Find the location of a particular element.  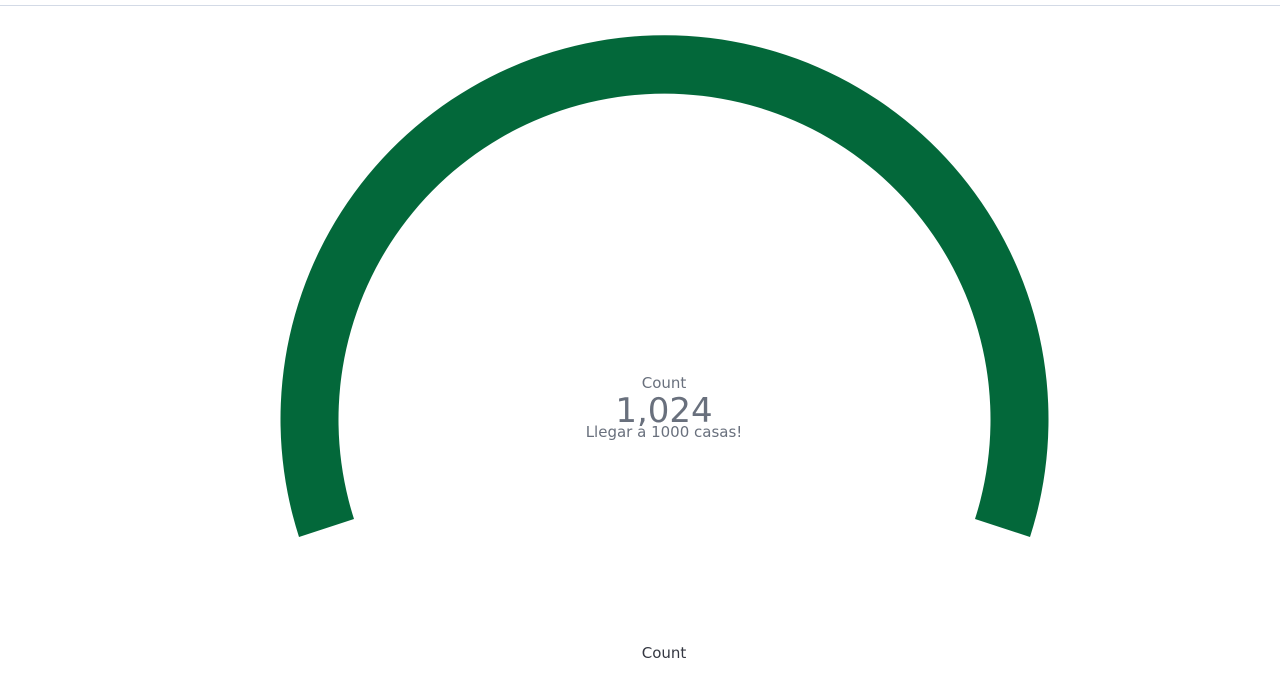

gauge-center: Count 1,024 Llegar a 1000 casas! is located at coordinates (664, 407).